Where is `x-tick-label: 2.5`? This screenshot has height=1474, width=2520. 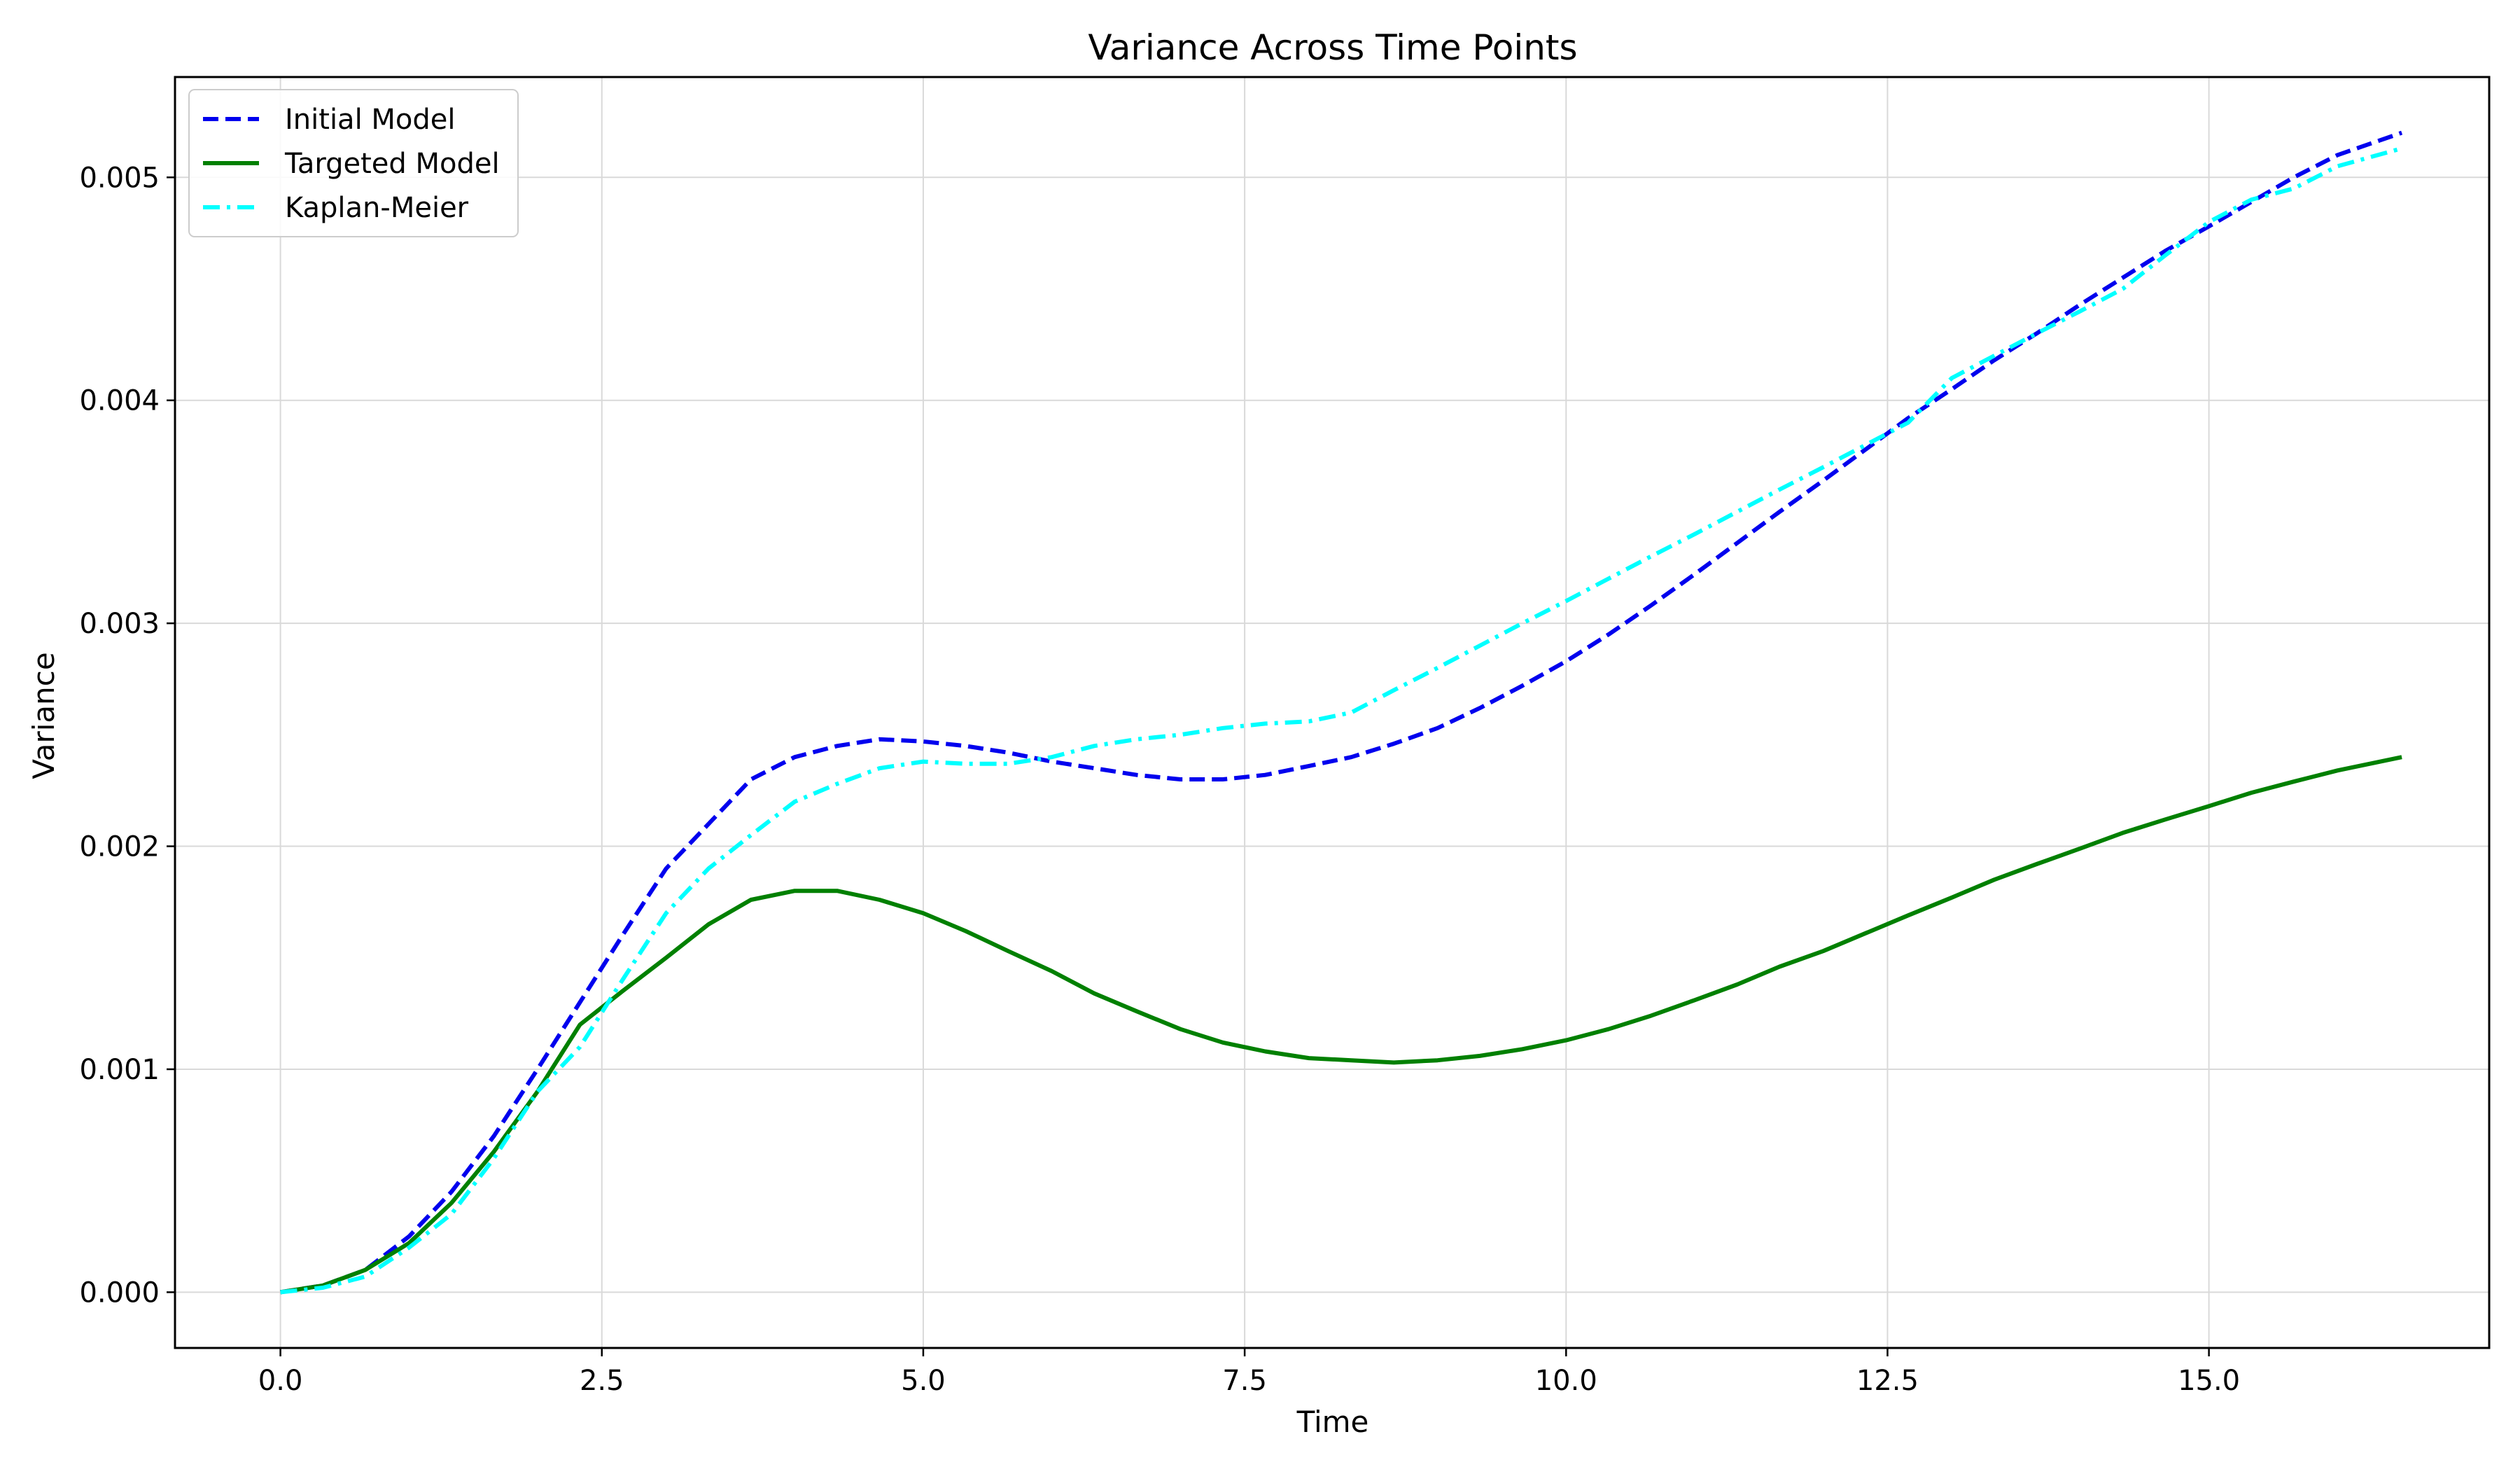
x-tick-label: 2.5 is located at coordinates (602, 1381).